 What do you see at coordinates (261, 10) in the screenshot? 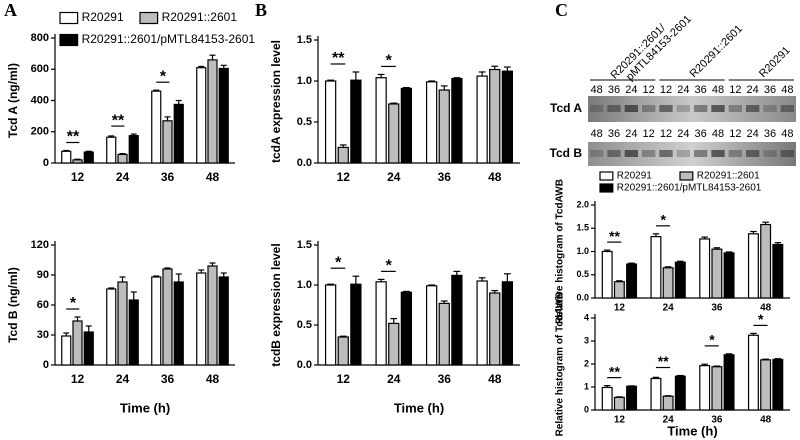
I see `panel-label: B` at bounding box center [261, 10].